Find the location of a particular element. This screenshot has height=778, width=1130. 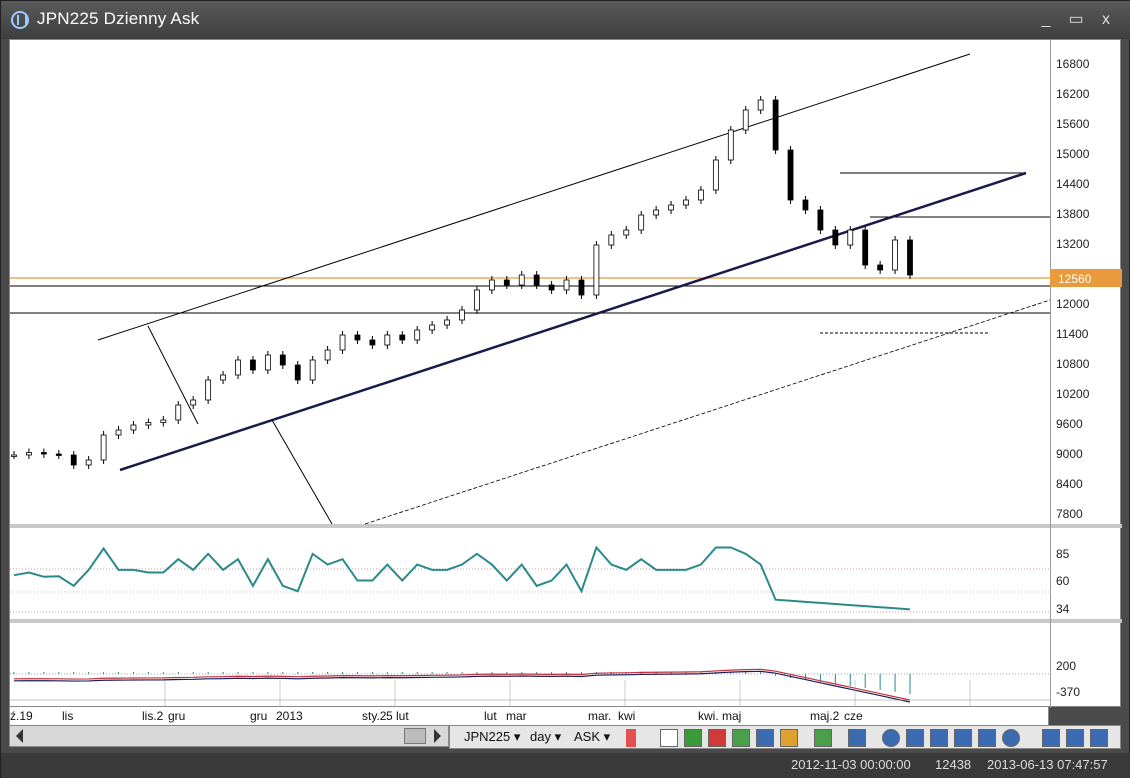

scroll-right-icon is located at coordinates (437, 736).